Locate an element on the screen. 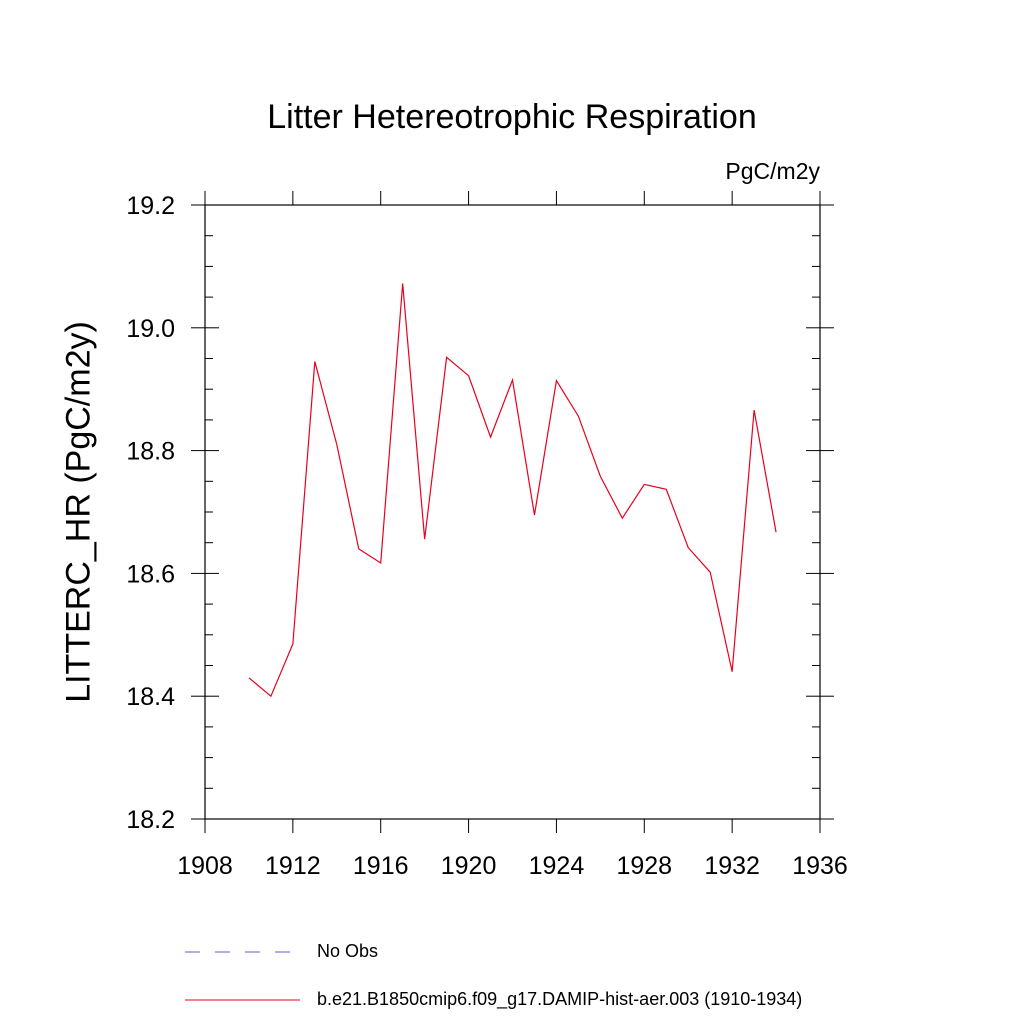 The width and height of the screenshot is (1024, 1024). x-tick-label: 1924 is located at coordinates (557, 866).